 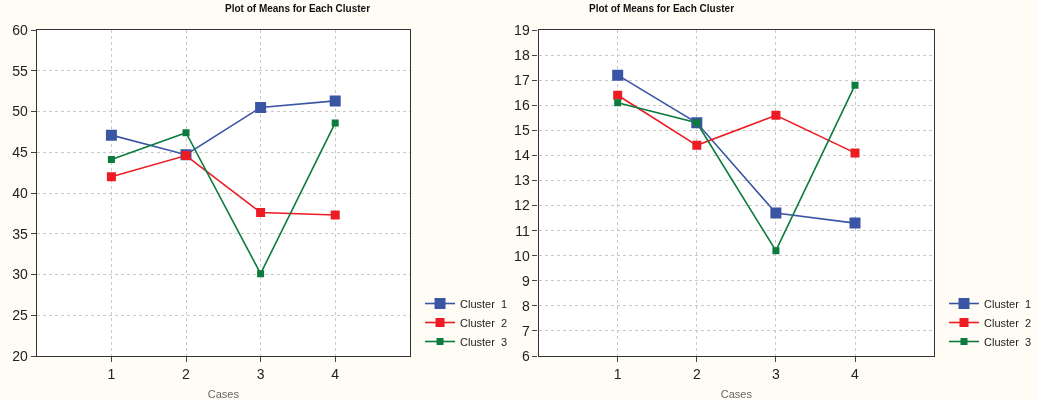 I want to click on y-tick-label: 55, so click(x=20, y=70).